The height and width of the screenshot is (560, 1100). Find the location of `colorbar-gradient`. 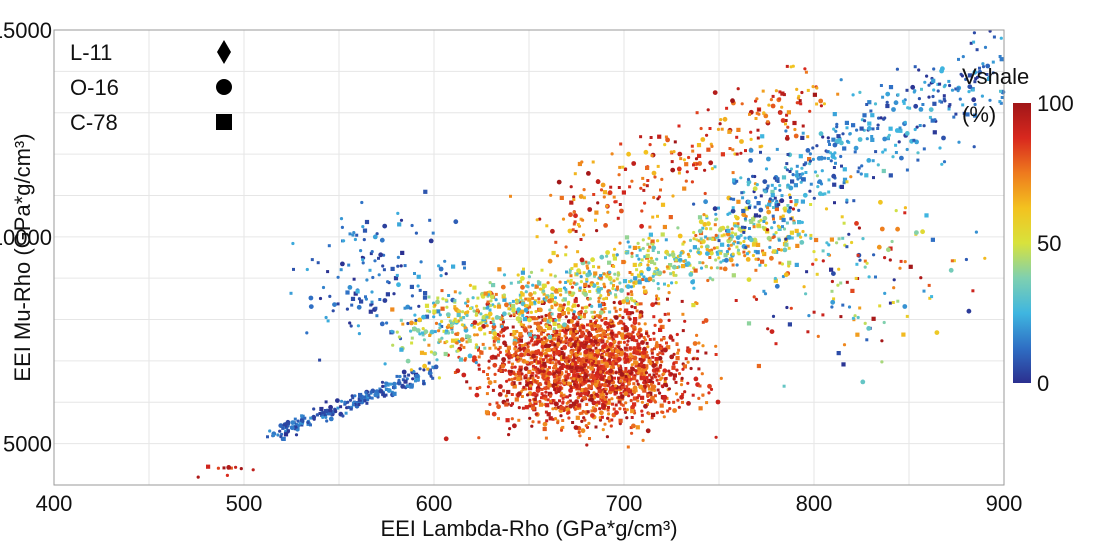

colorbar-gradient is located at coordinates (1022, 243).